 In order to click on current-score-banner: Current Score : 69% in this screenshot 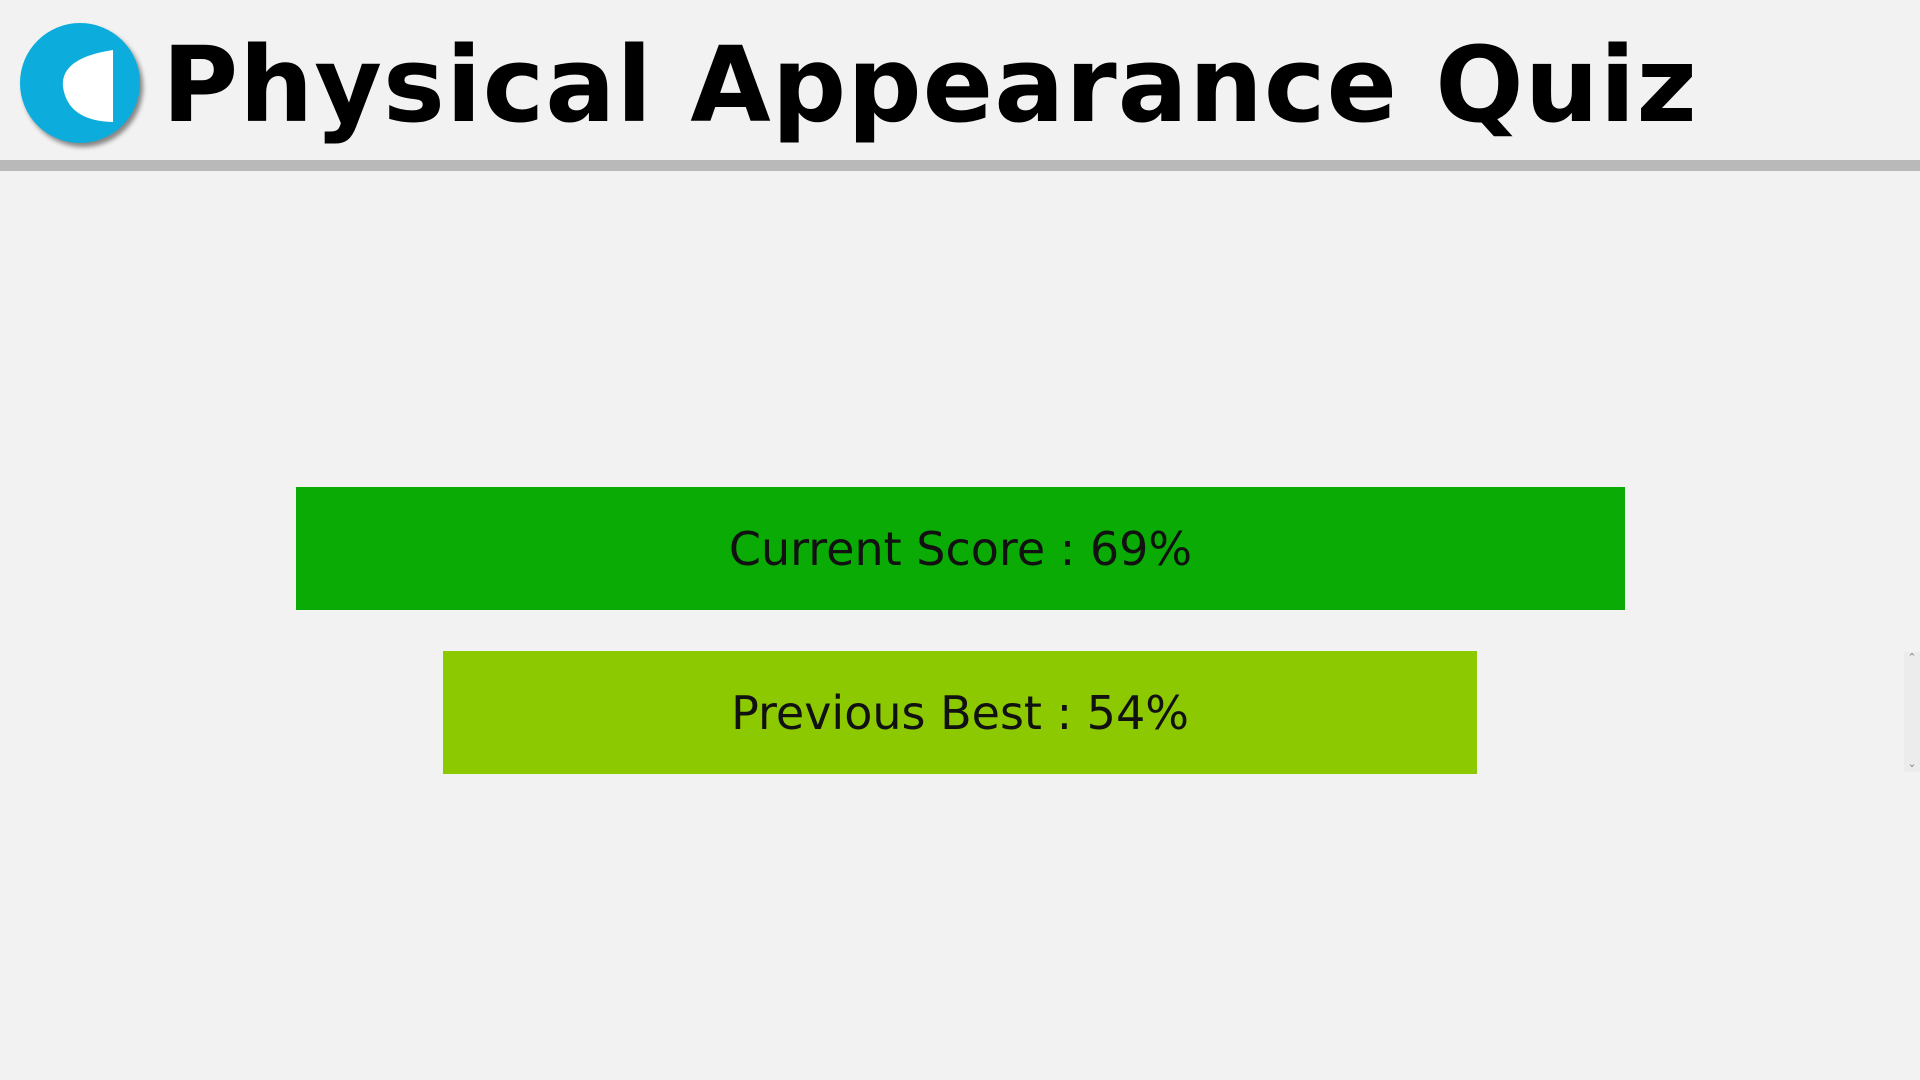, I will do `click(960, 548)`.